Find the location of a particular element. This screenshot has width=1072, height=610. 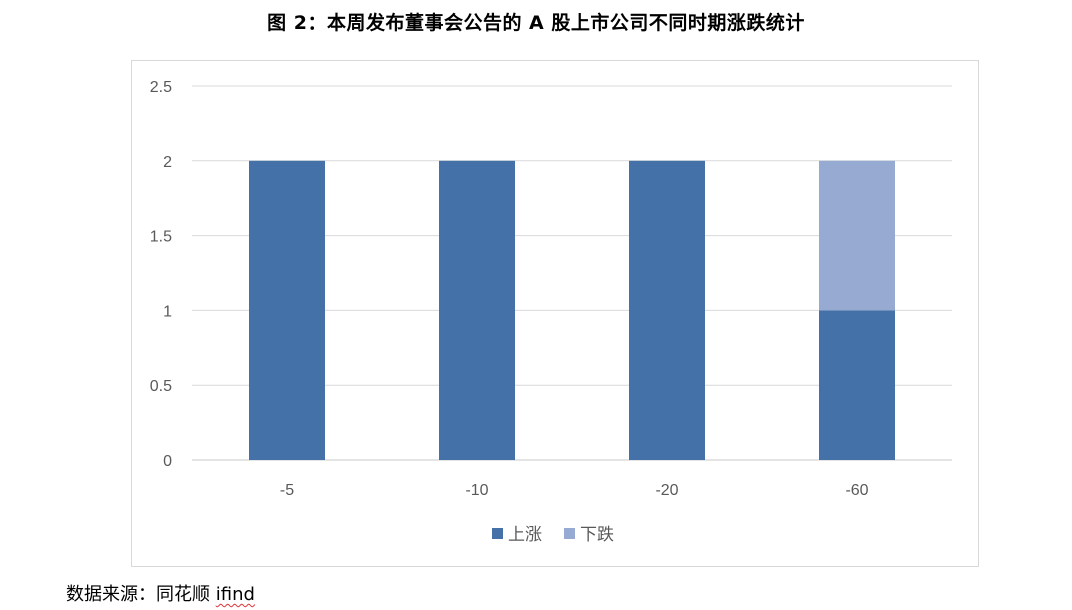

y-tick-label: 1 is located at coordinates (167, 311).